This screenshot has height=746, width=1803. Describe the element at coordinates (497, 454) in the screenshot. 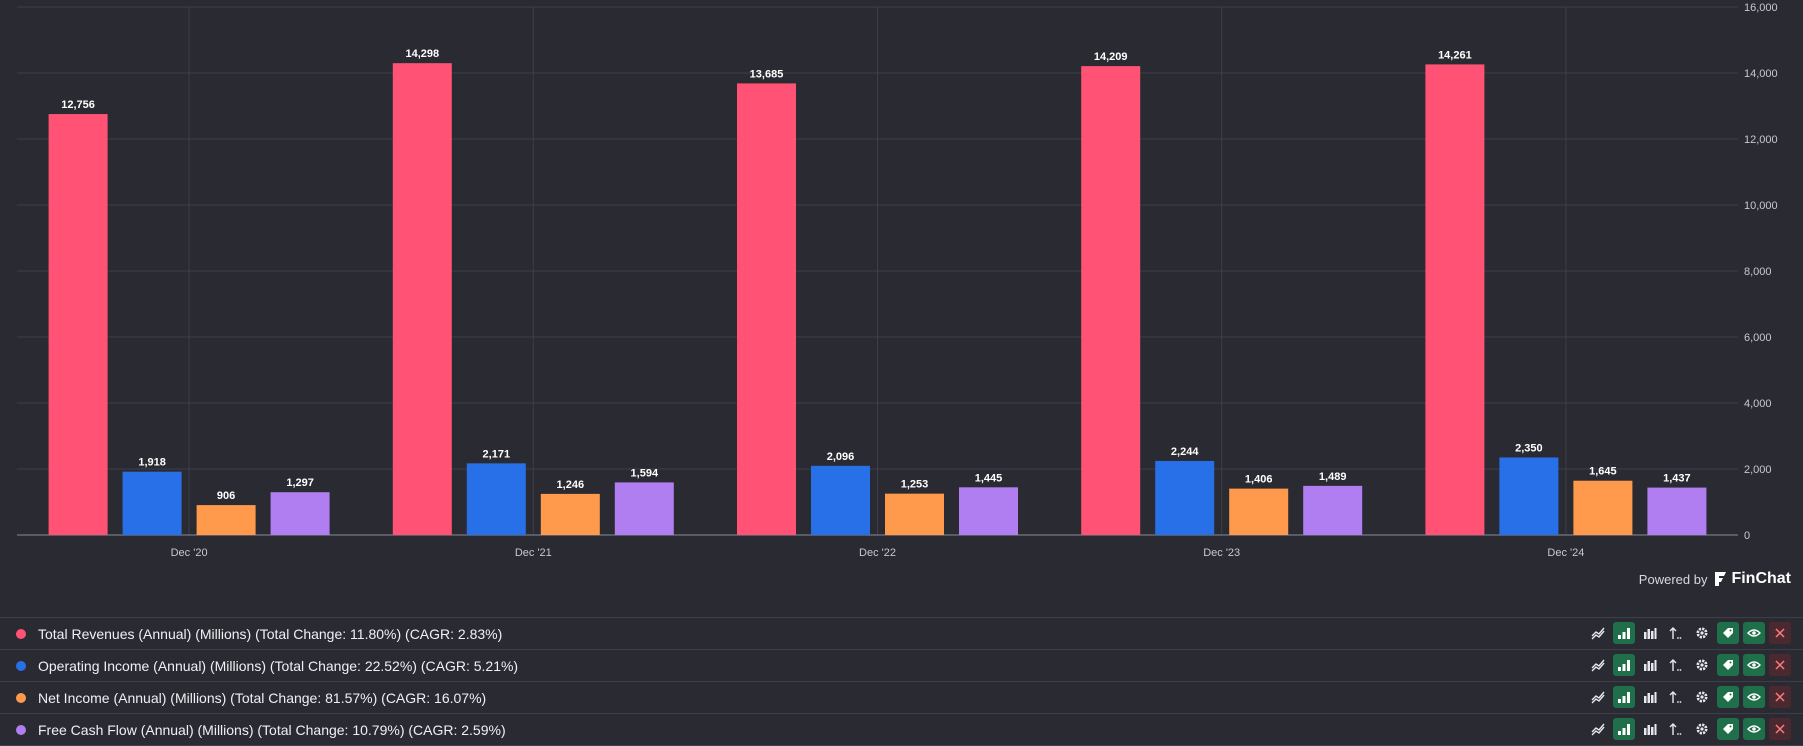

I see `data-label: 2,171` at that location.